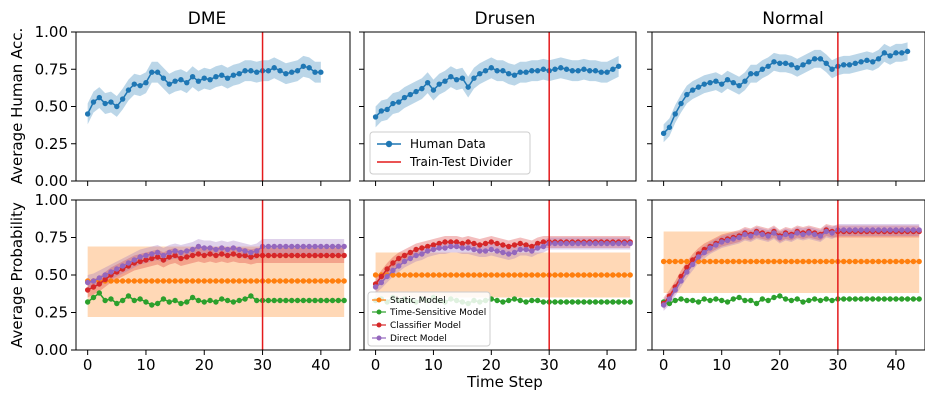 Image resolution: width=925 pixels, height=394 pixels. Describe the element at coordinates (51, 144) in the screenshot. I see `y-tick-label: 0.25` at that location.